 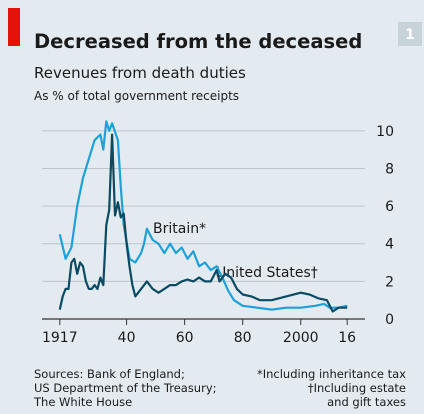 What do you see at coordinates (179, 229) in the screenshot?
I see `annotation: Britain*` at bounding box center [179, 229].